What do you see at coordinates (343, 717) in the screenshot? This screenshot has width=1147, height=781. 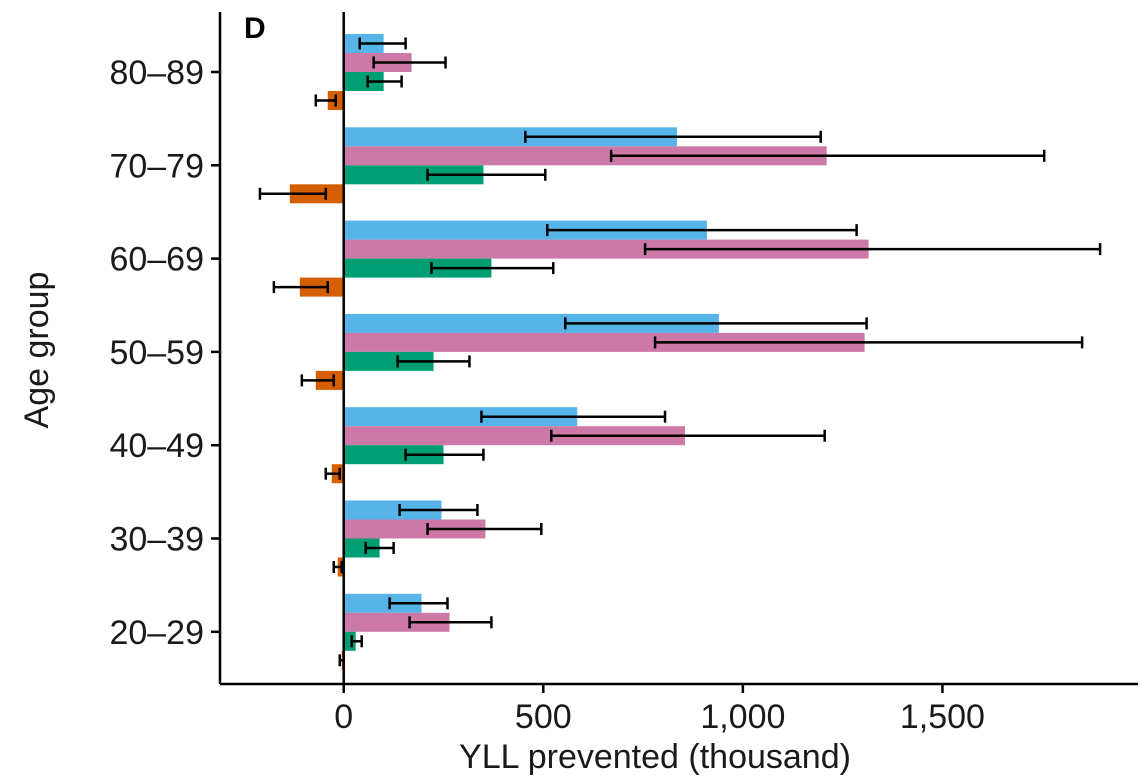 I see `x-tick-label: 0` at bounding box center [343, 717].